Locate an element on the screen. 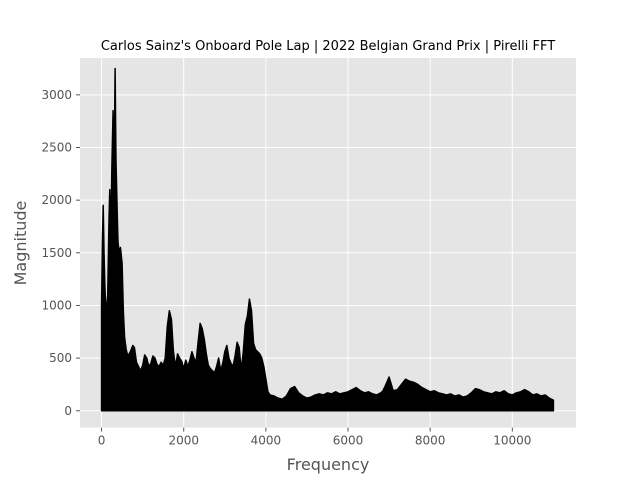 This screenshot has height=480, width=640. x-tick-label: 10000 is located at coordinates (512, 441).